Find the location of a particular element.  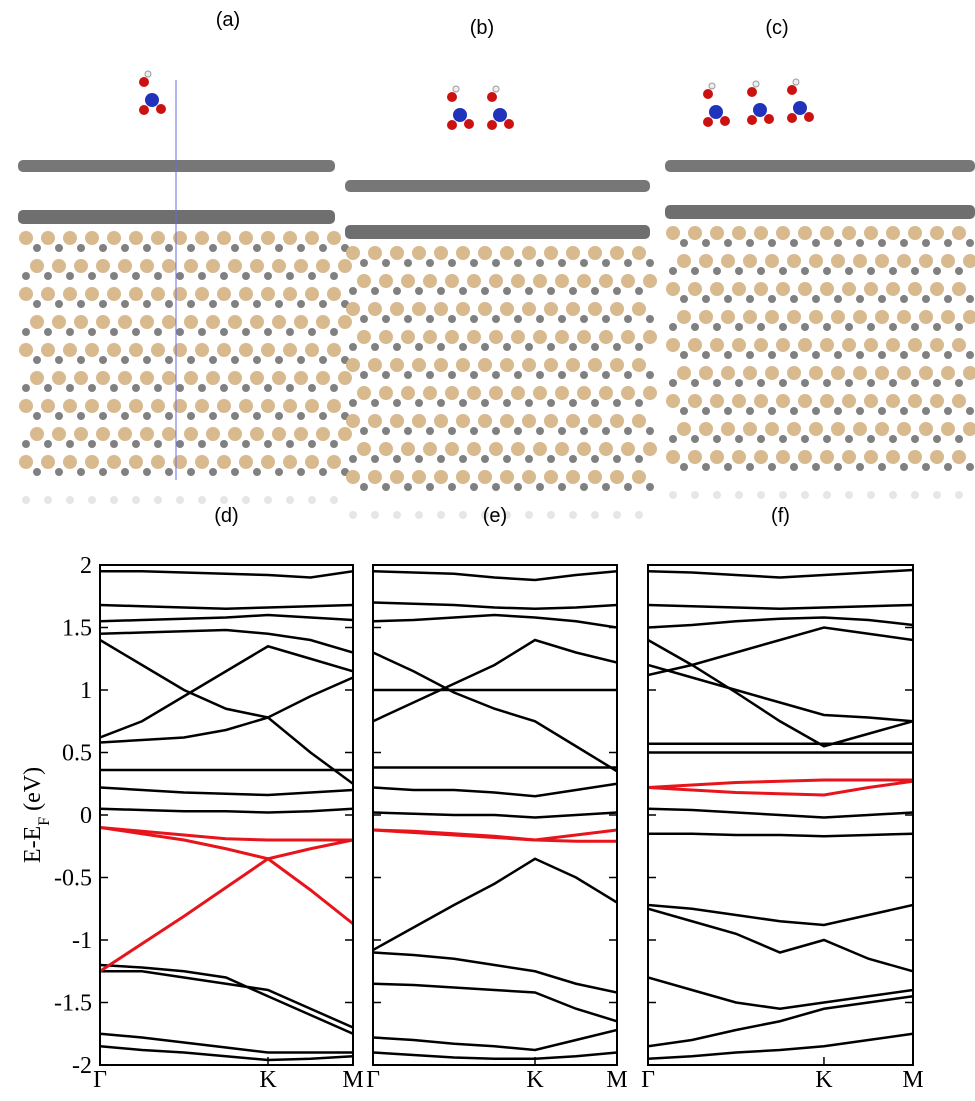

x-tick-label: M is located at coordinates (912, 1080).